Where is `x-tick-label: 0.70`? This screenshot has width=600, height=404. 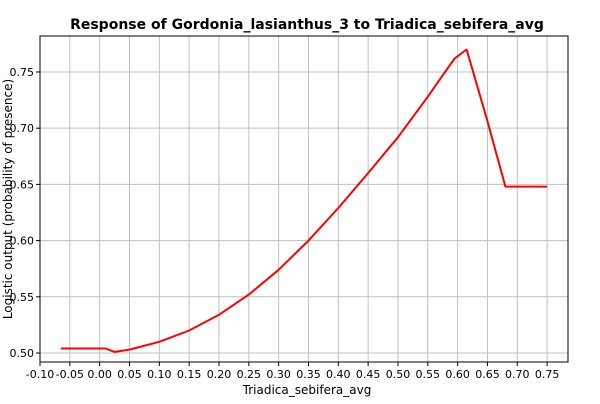 x-tick-label: 0.70 is located at coordinates (517, 374).